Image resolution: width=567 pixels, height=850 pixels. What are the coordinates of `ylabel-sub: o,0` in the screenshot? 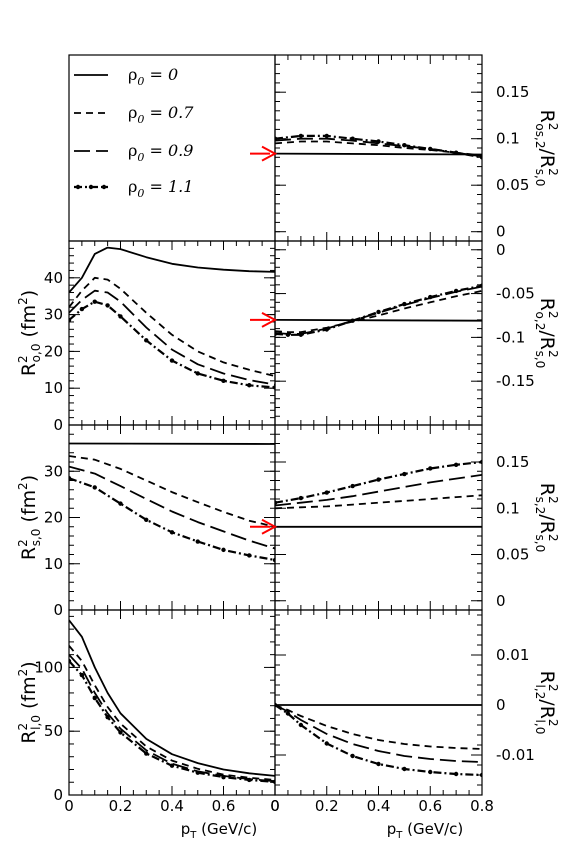 It's located at (36, 353).